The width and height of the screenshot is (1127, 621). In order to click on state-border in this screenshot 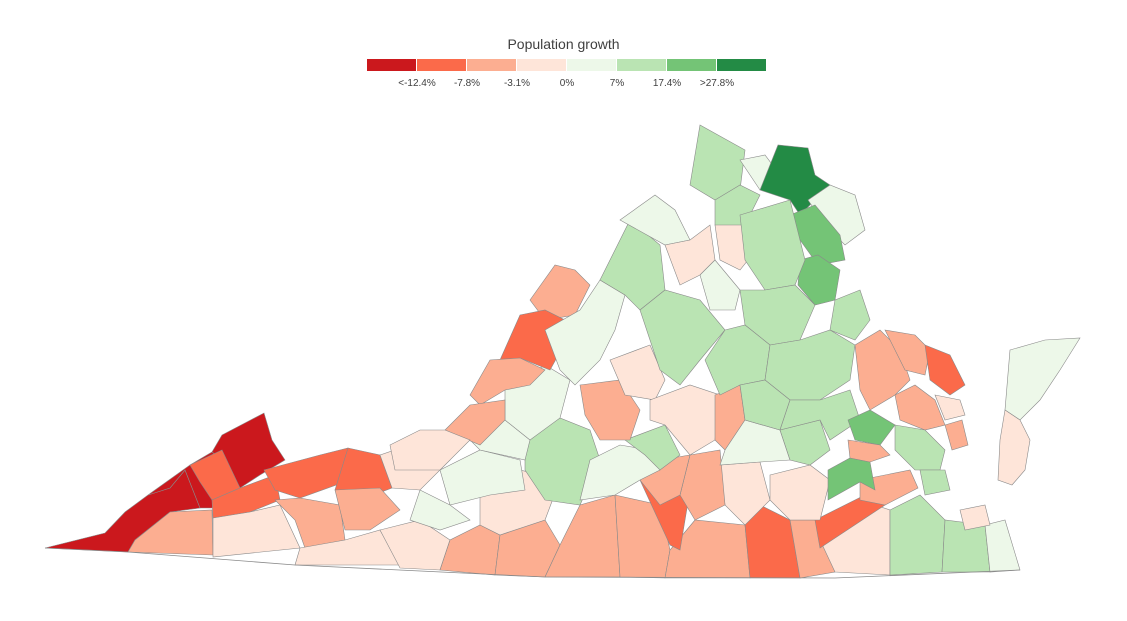, I will do `click(532, 563)`.